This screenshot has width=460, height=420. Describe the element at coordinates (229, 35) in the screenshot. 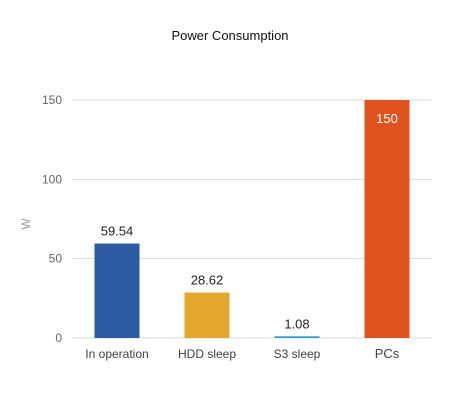

I see `chart-title: Power Consumption` at that location.